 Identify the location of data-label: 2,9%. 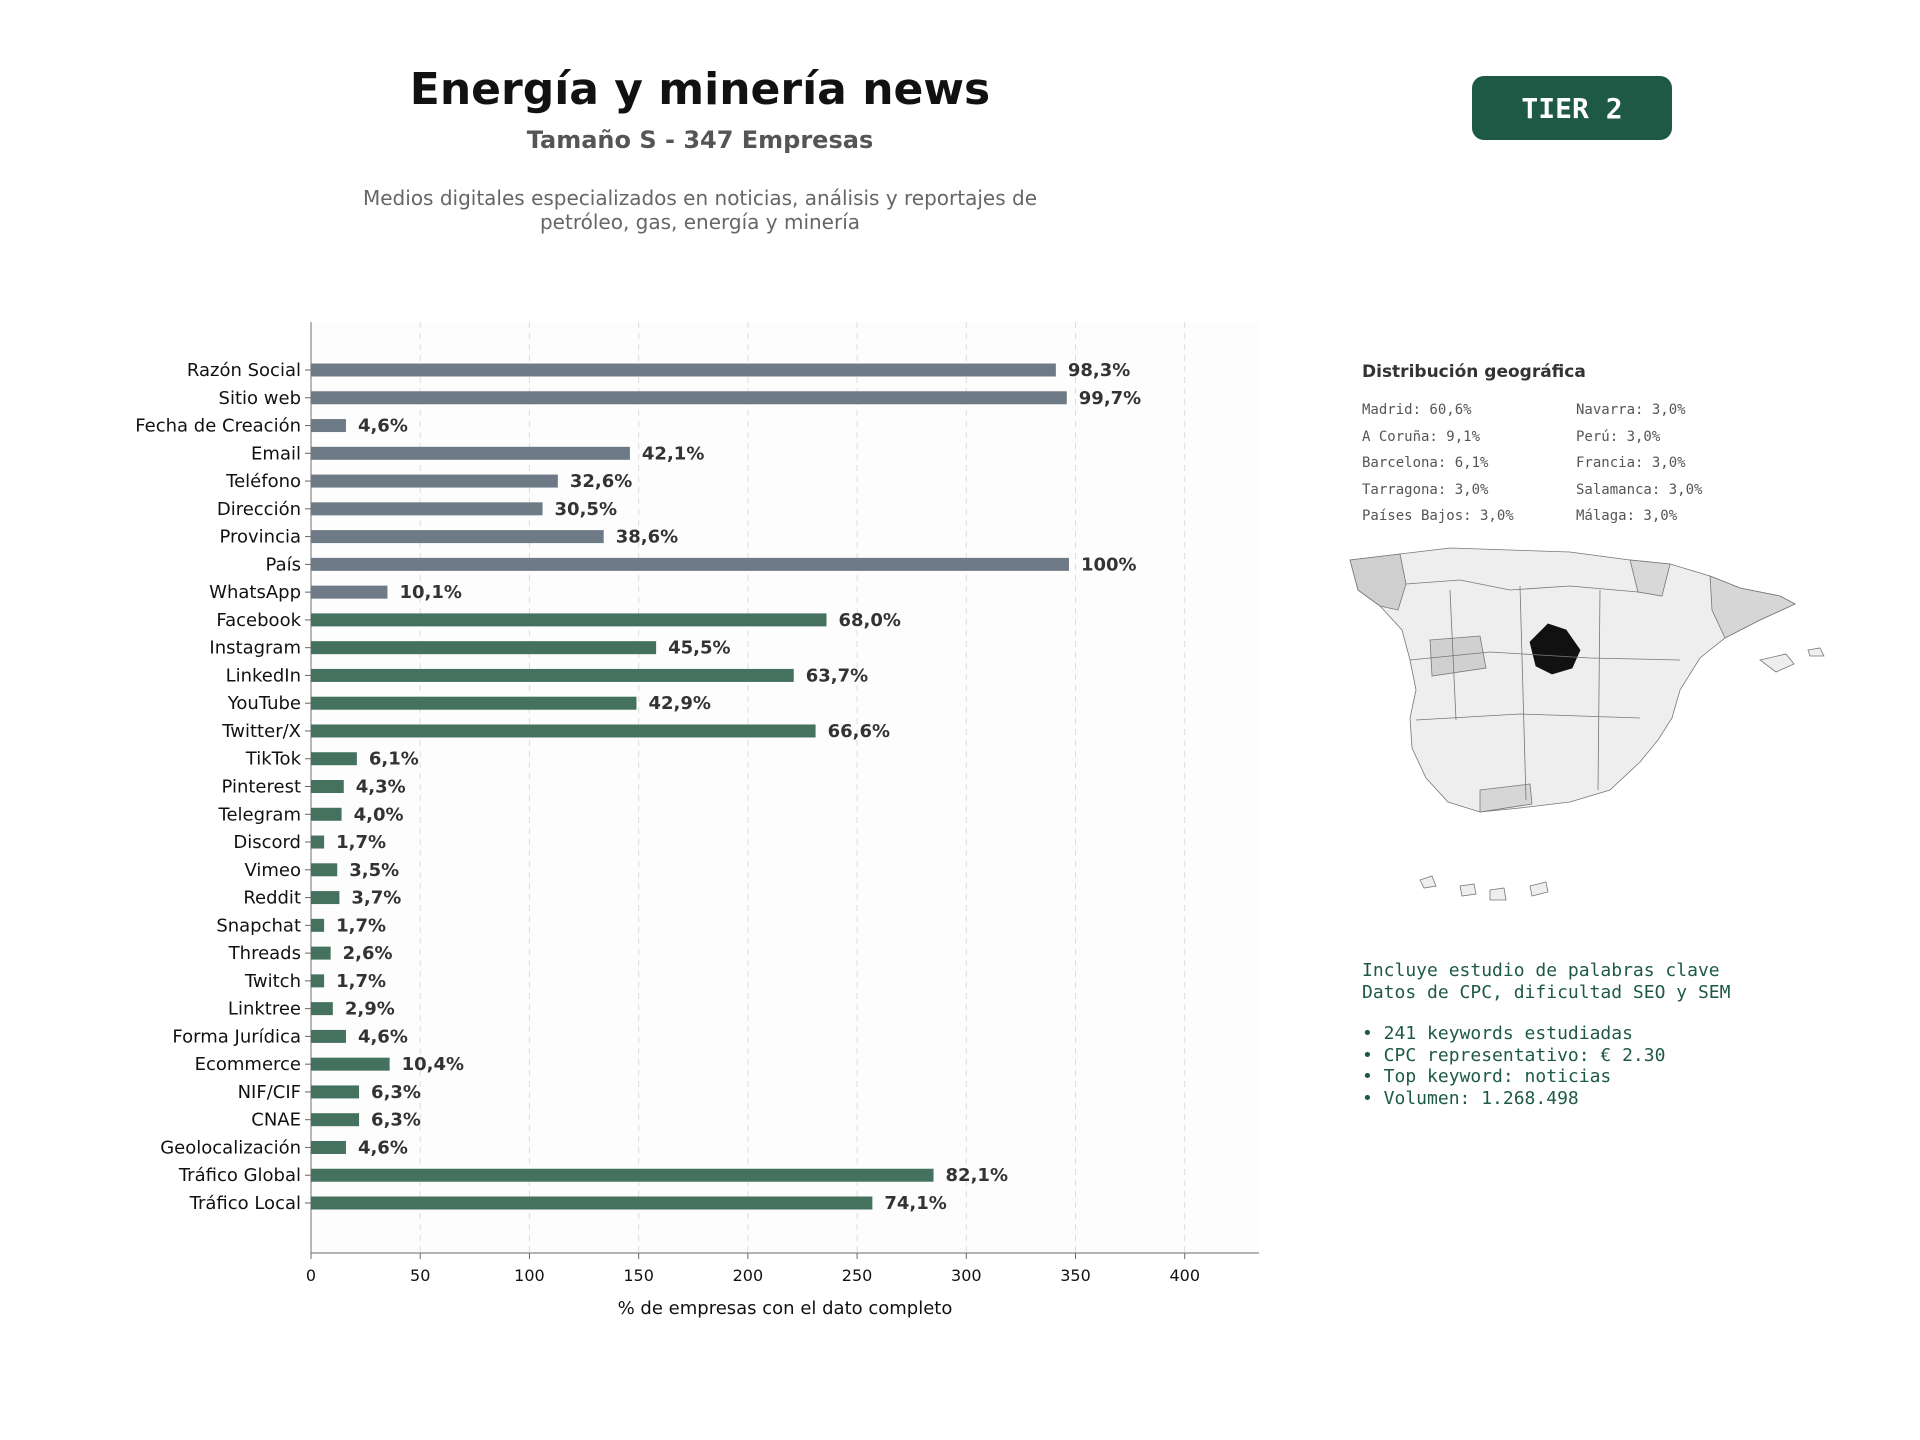
(370, 1009).